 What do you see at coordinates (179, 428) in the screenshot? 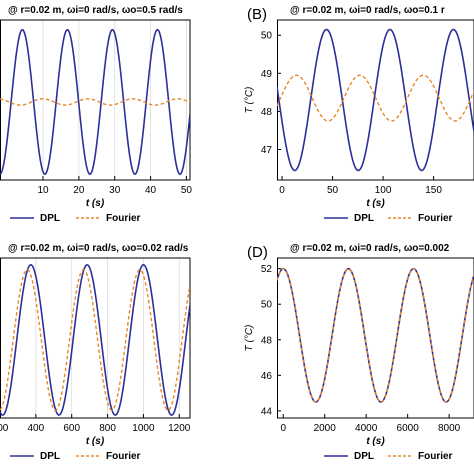
I see `x-tick-label: 1200` at bounding box center [179, 428].